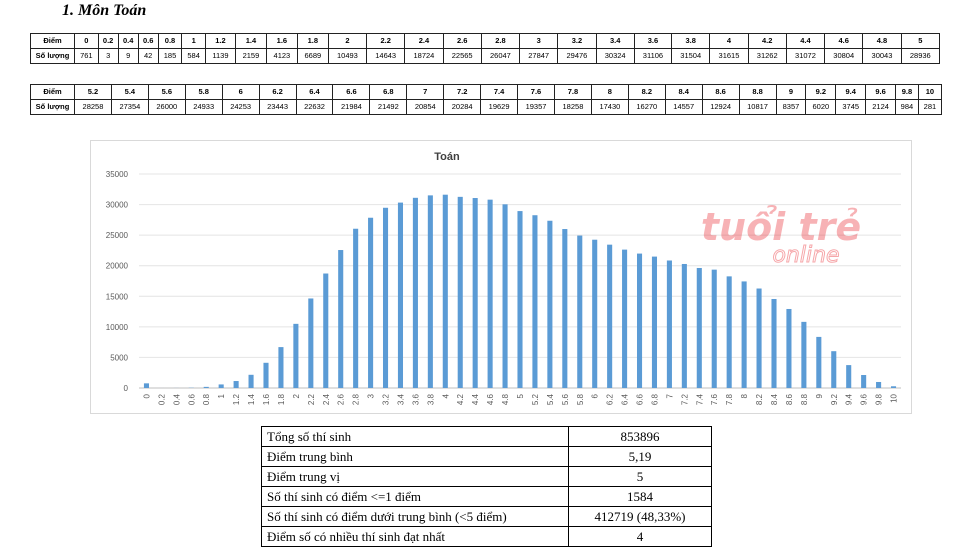 Image resolution: width=980 pixels, height=549 pixels. I want to click on count-row-label: Số lượng, so click(52, 107).